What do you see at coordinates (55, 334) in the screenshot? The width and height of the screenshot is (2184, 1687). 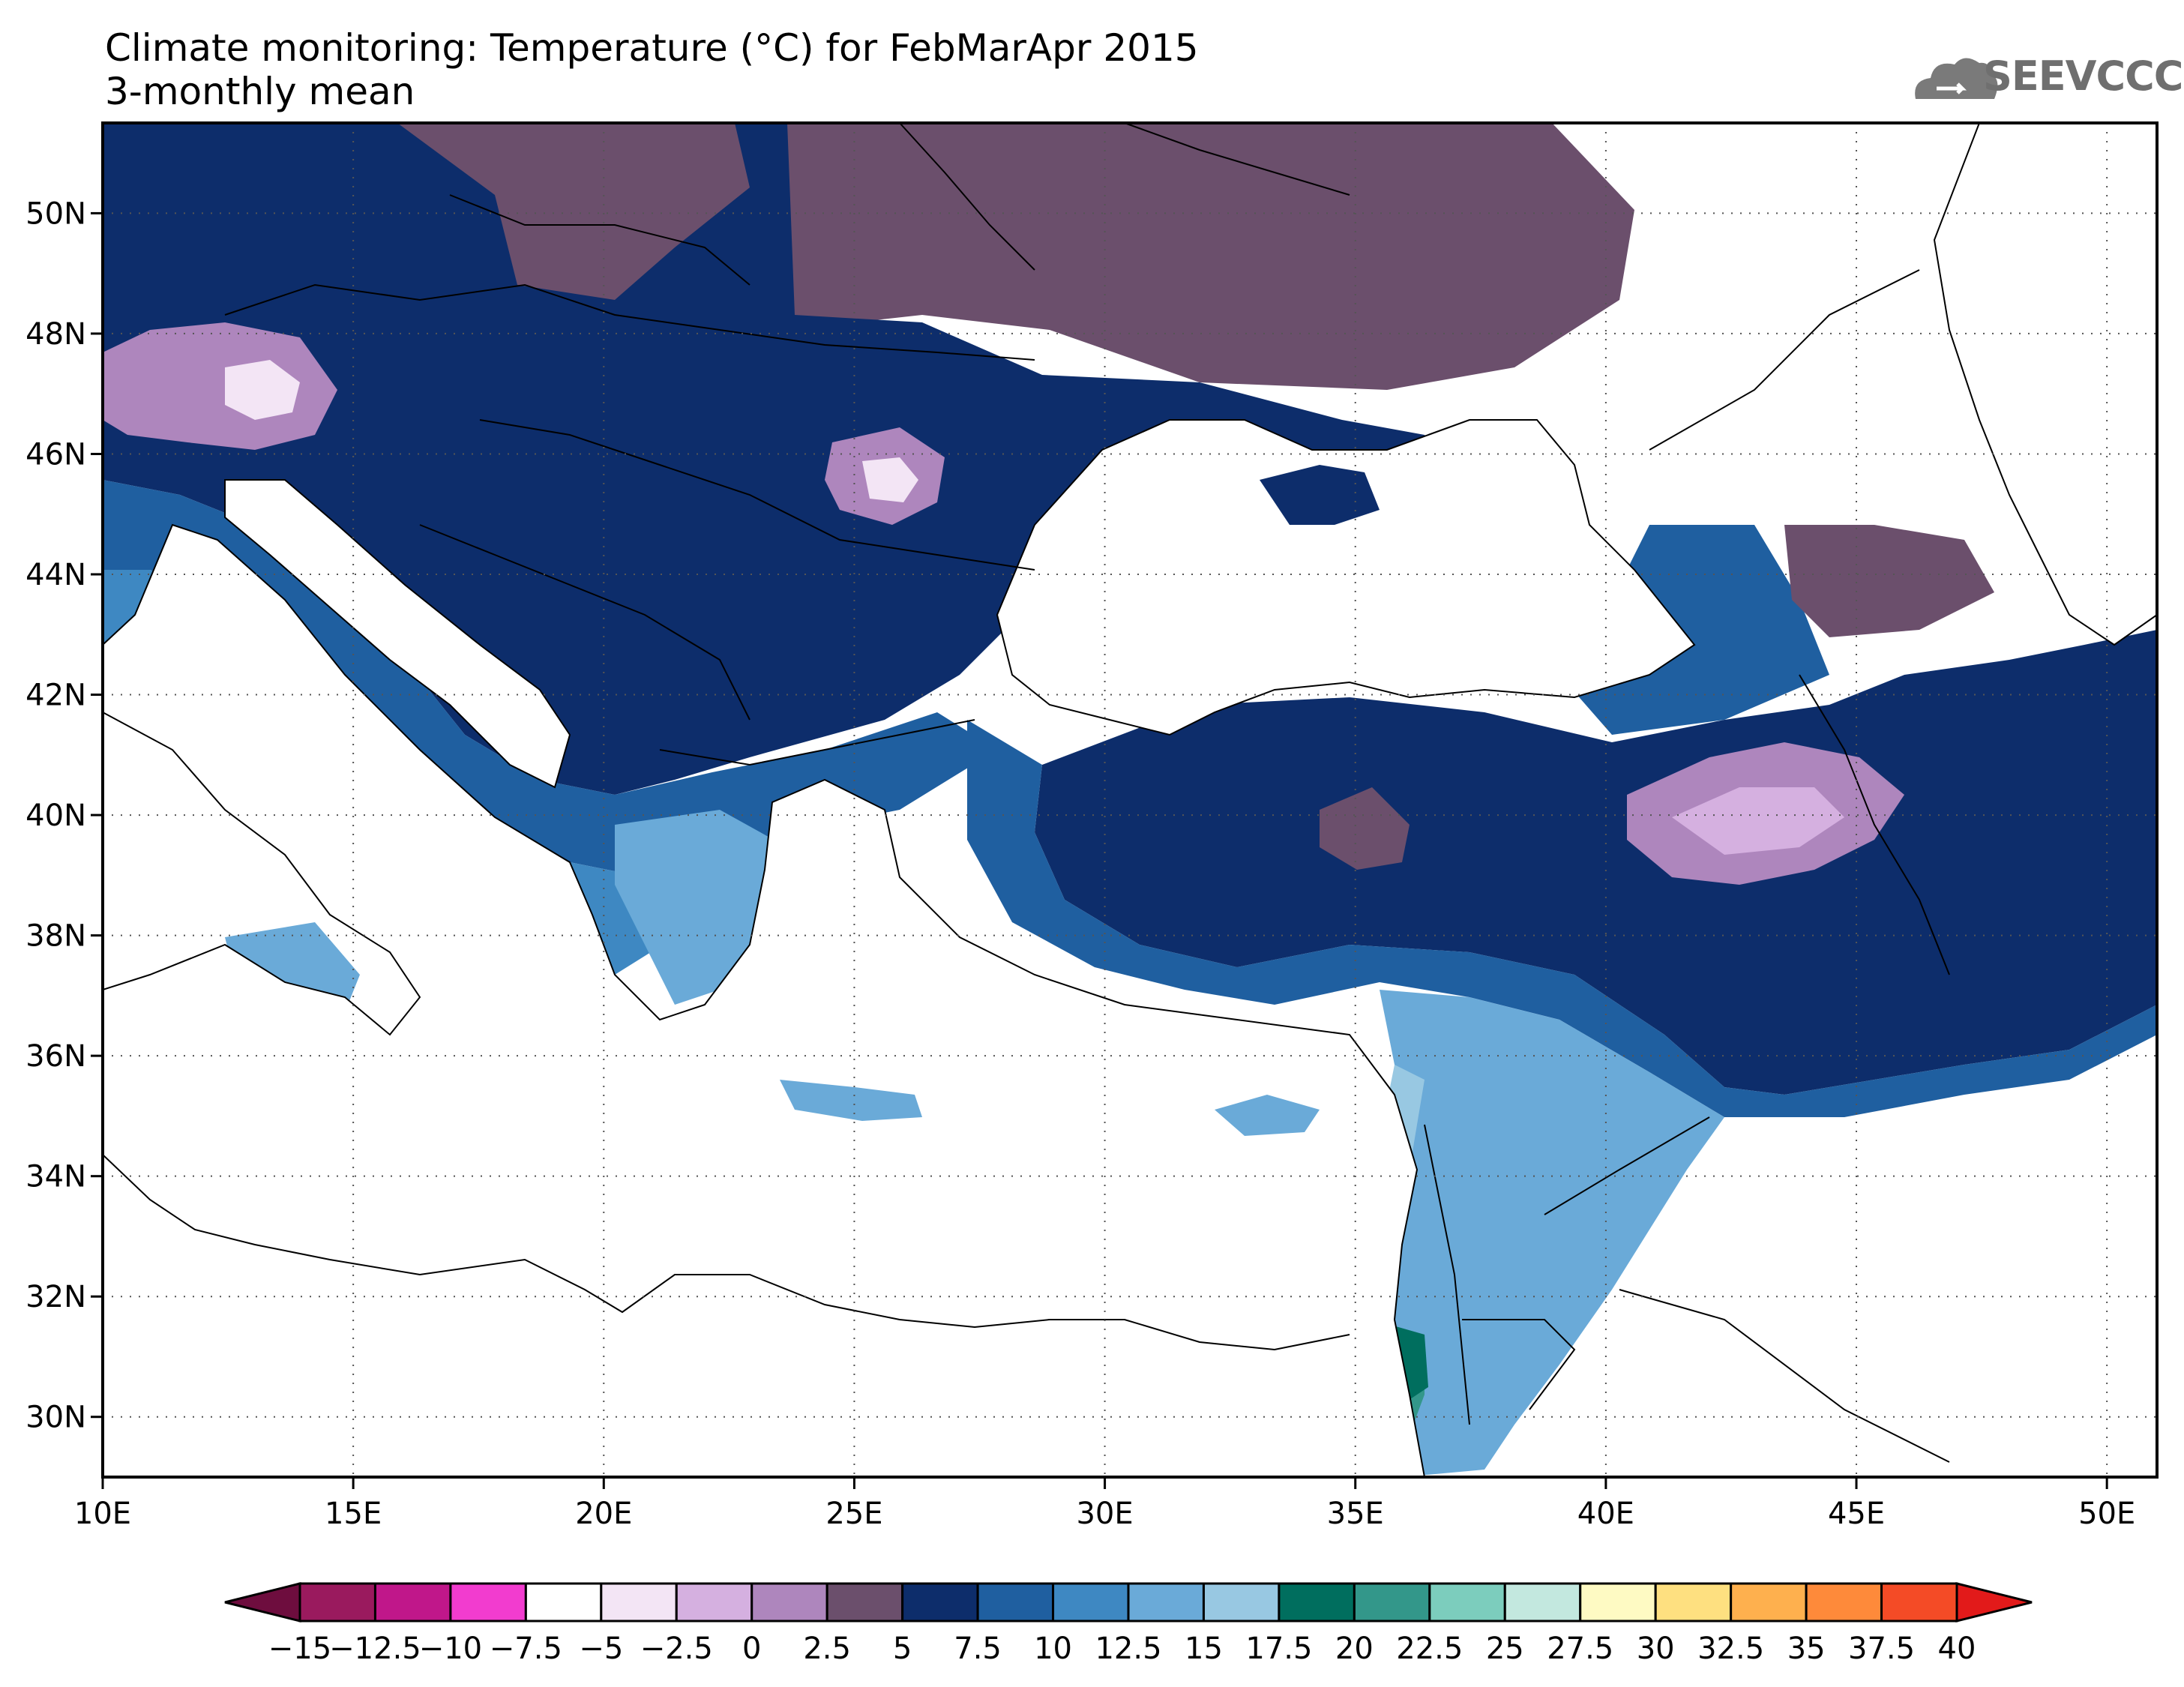 I see `lat-tick-label: 48N` at bounding box center [55, 334].